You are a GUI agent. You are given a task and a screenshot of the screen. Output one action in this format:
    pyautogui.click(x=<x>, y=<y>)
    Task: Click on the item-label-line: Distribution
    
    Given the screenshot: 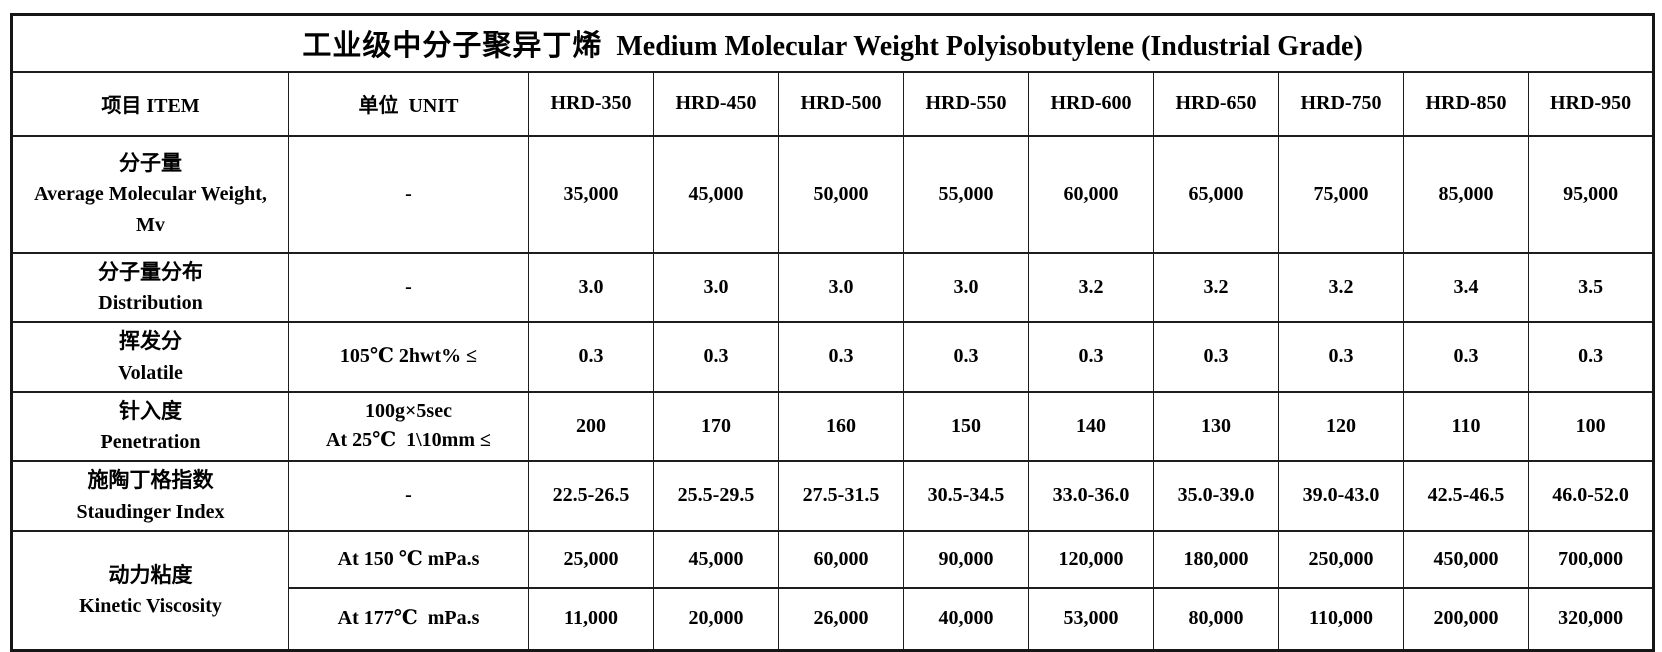 What is the action you would take?
    pyautogui.click(x=150, y=303)
    